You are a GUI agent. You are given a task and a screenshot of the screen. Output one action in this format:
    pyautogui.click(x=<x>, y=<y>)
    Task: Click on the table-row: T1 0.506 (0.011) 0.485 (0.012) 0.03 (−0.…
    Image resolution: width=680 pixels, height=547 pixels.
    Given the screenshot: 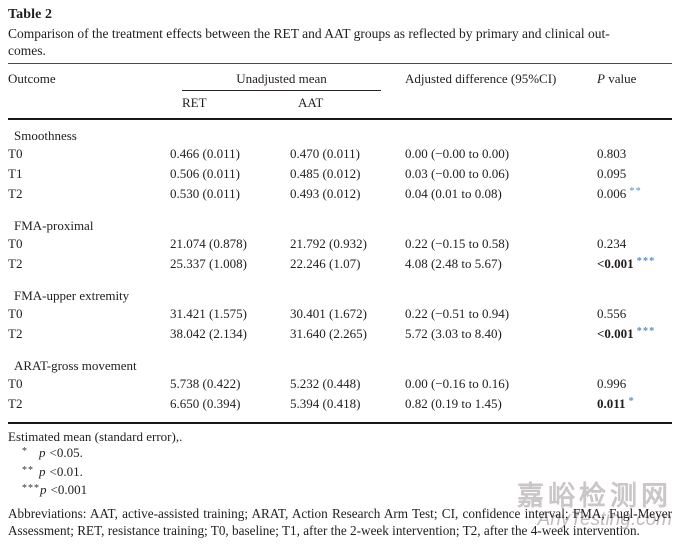 What is the action you would take?
    pyautogui.click(x=340, y=175)
    